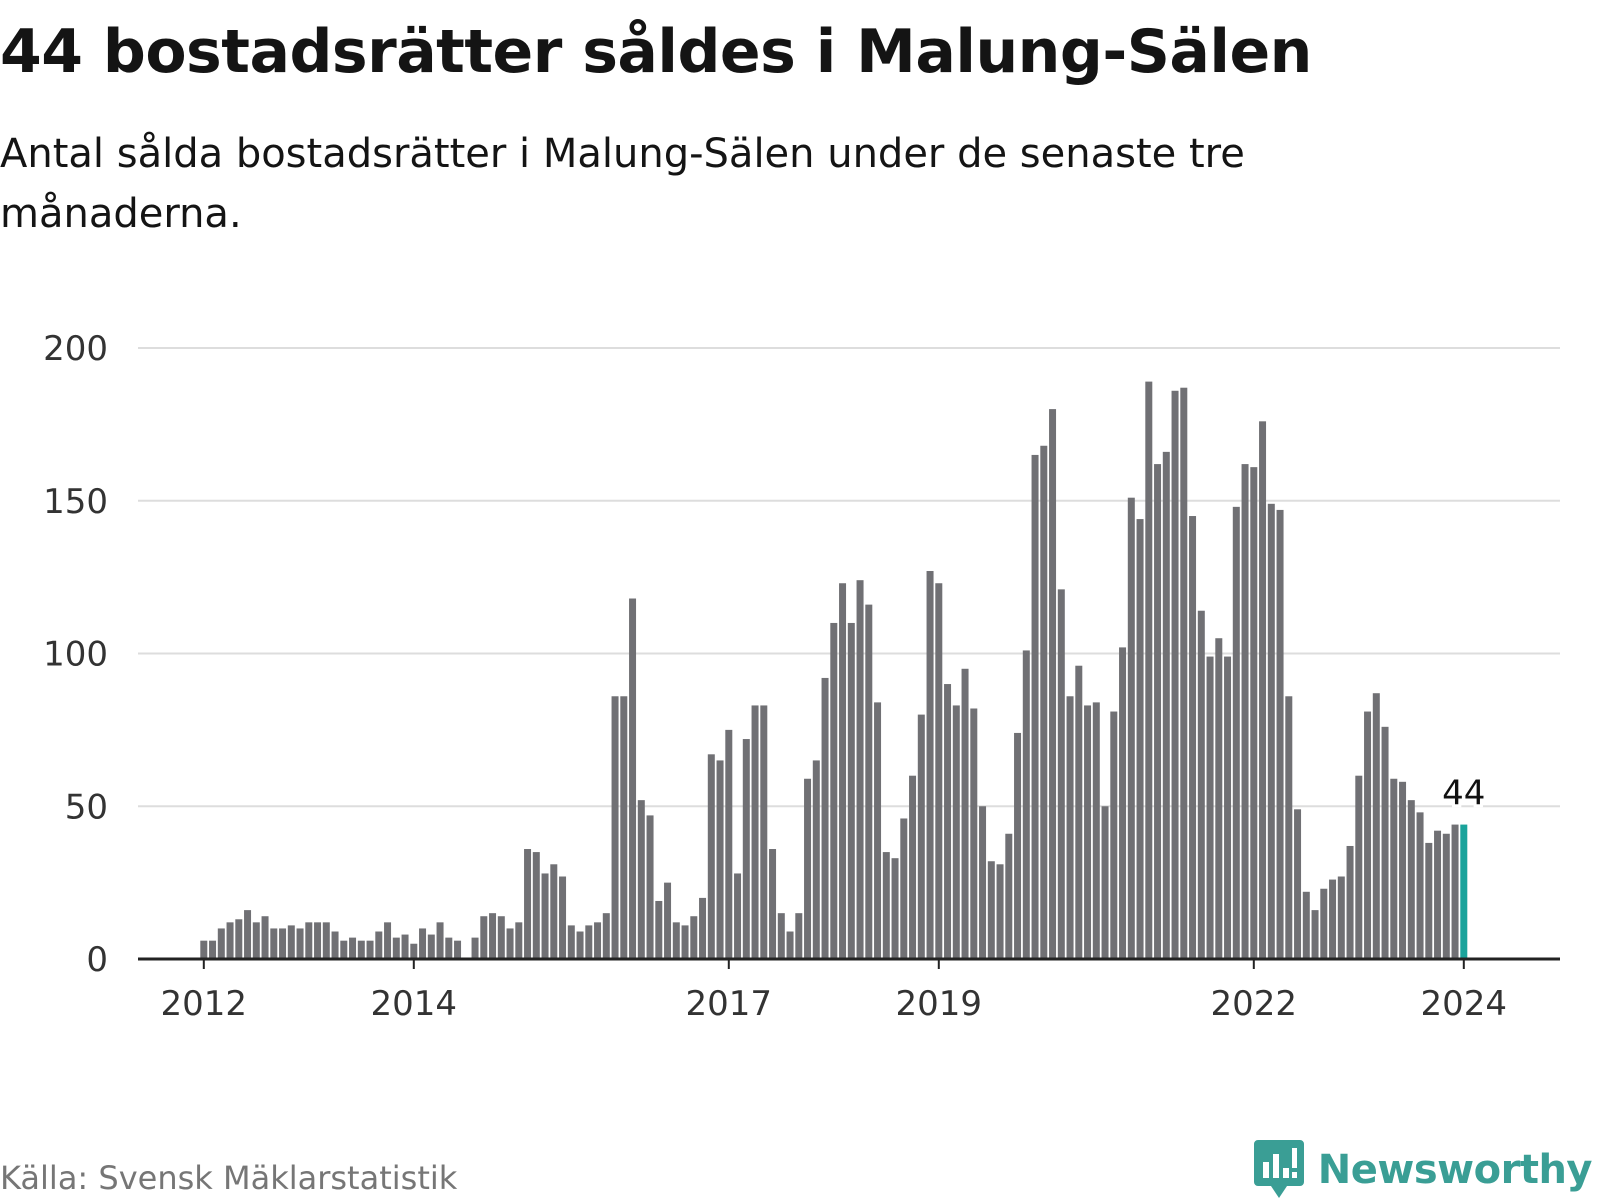  Describe the element at coordinates (939, 1002) in the screenshot. I see `x-tick-label: 2019` at that location.